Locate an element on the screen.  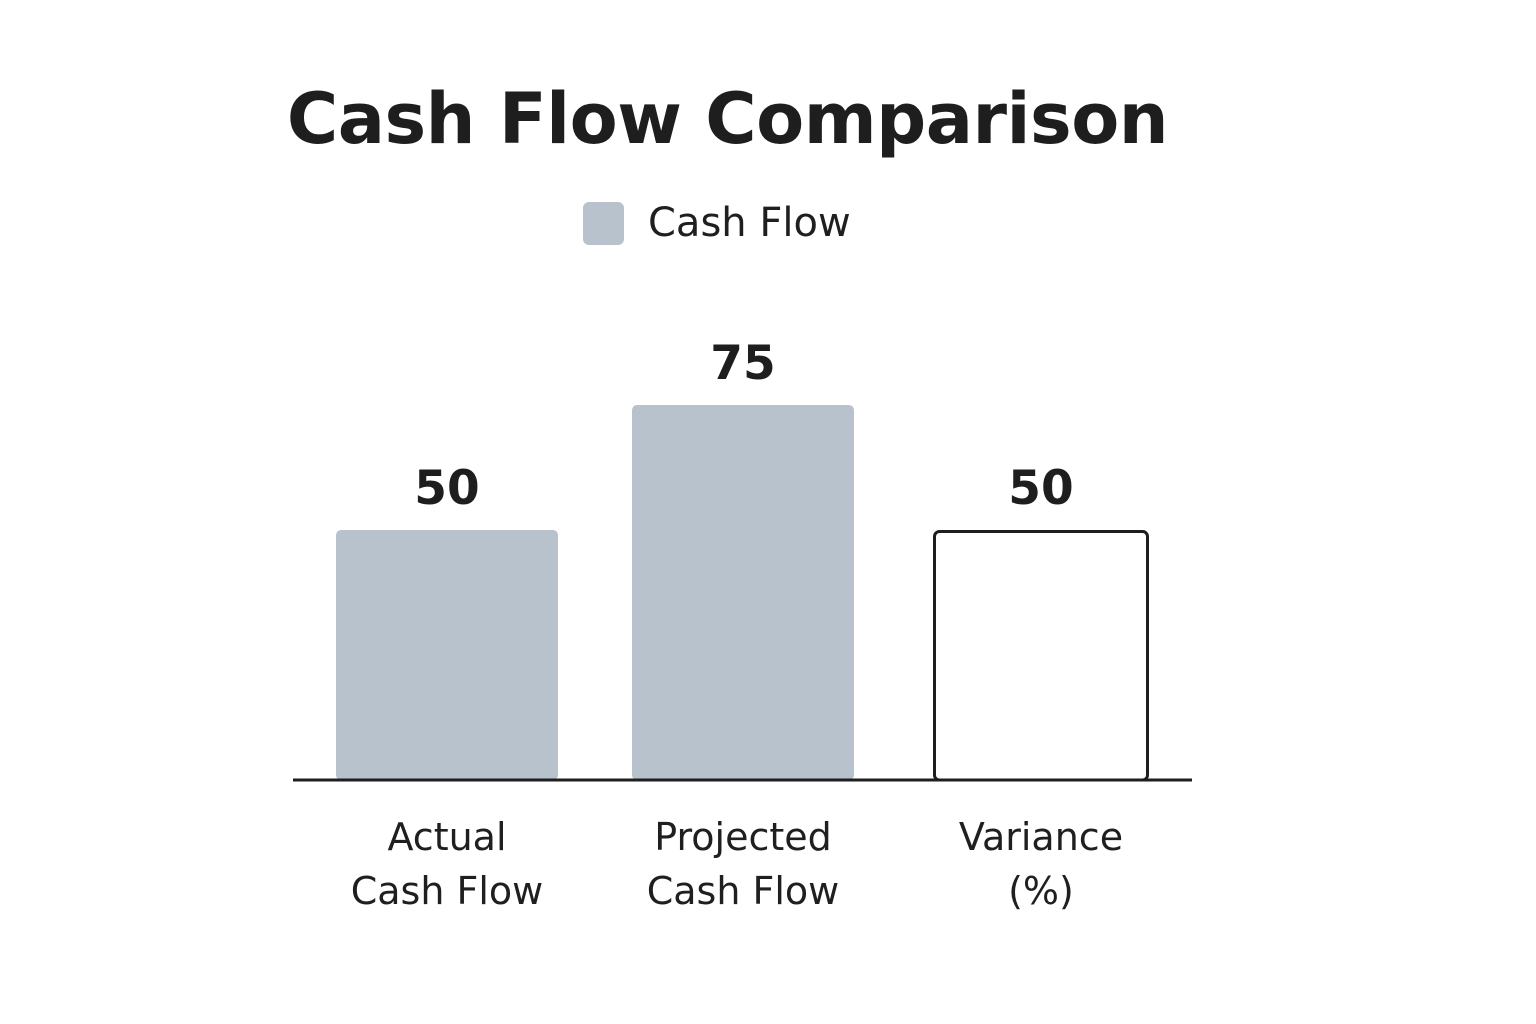
value-label-0: 50 is located at coordinates (446, 488).